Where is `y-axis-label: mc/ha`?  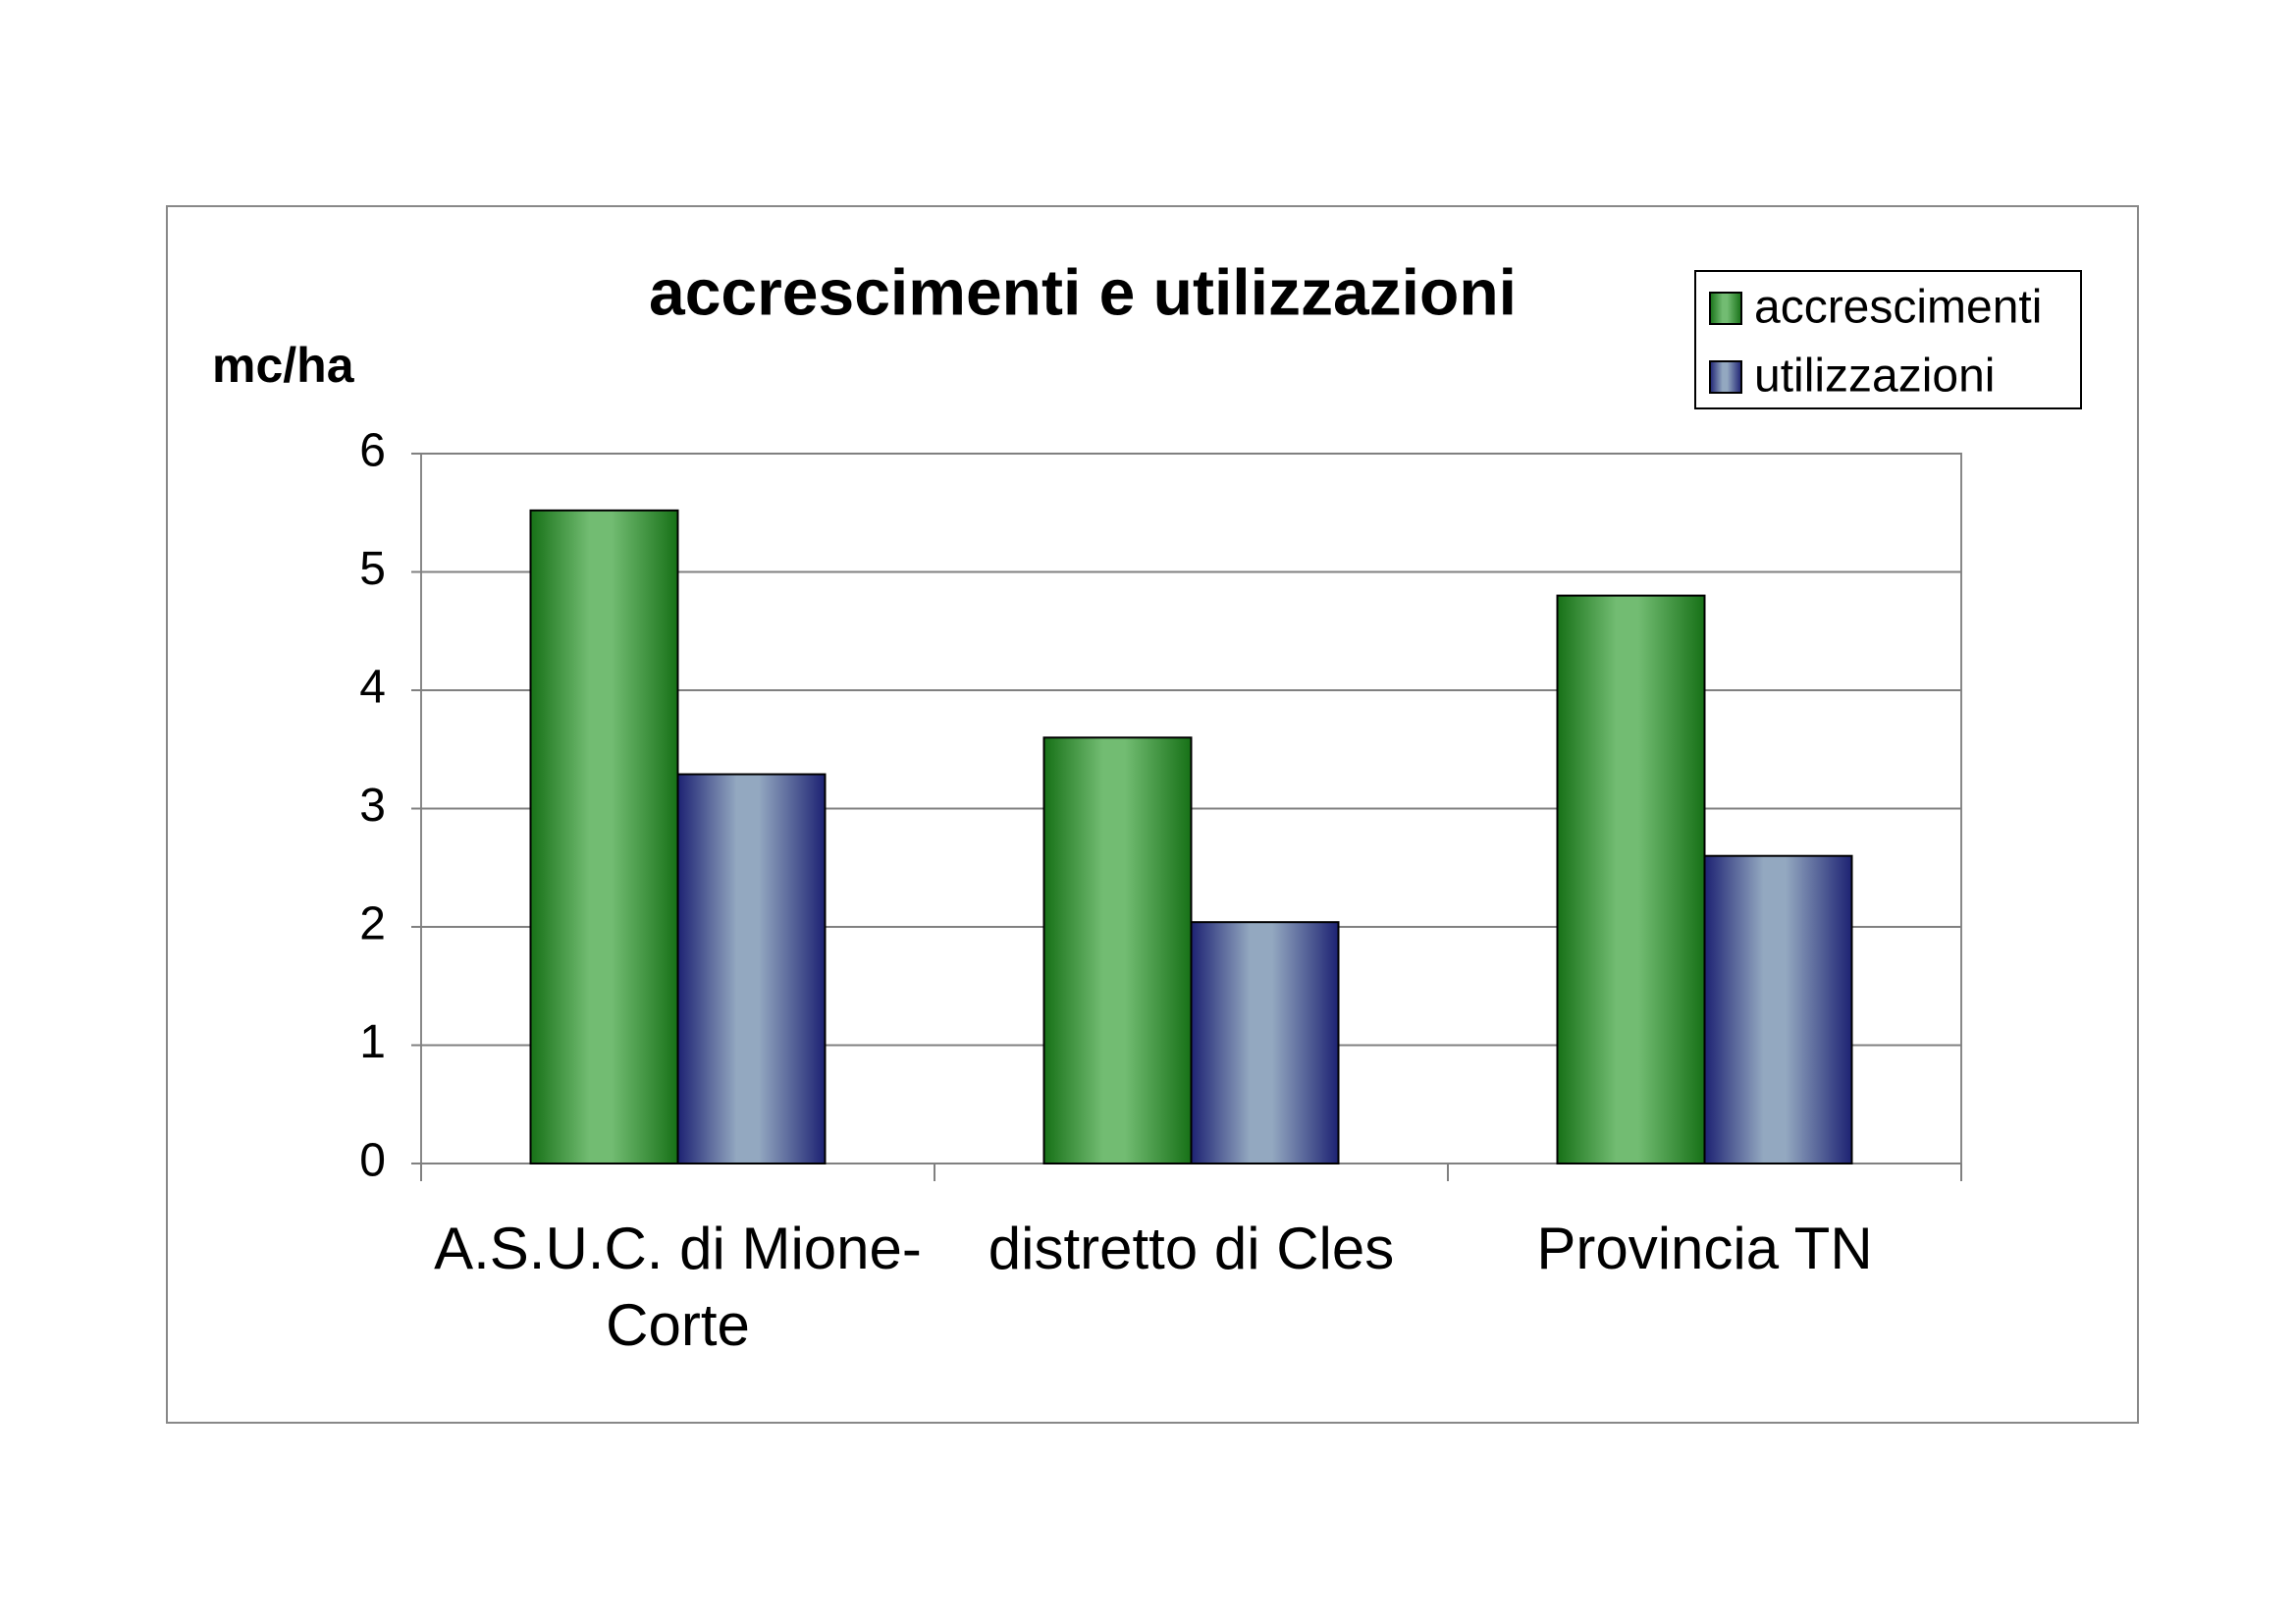 y-axis-label: mc/ha is located at coordinates (283, 365).